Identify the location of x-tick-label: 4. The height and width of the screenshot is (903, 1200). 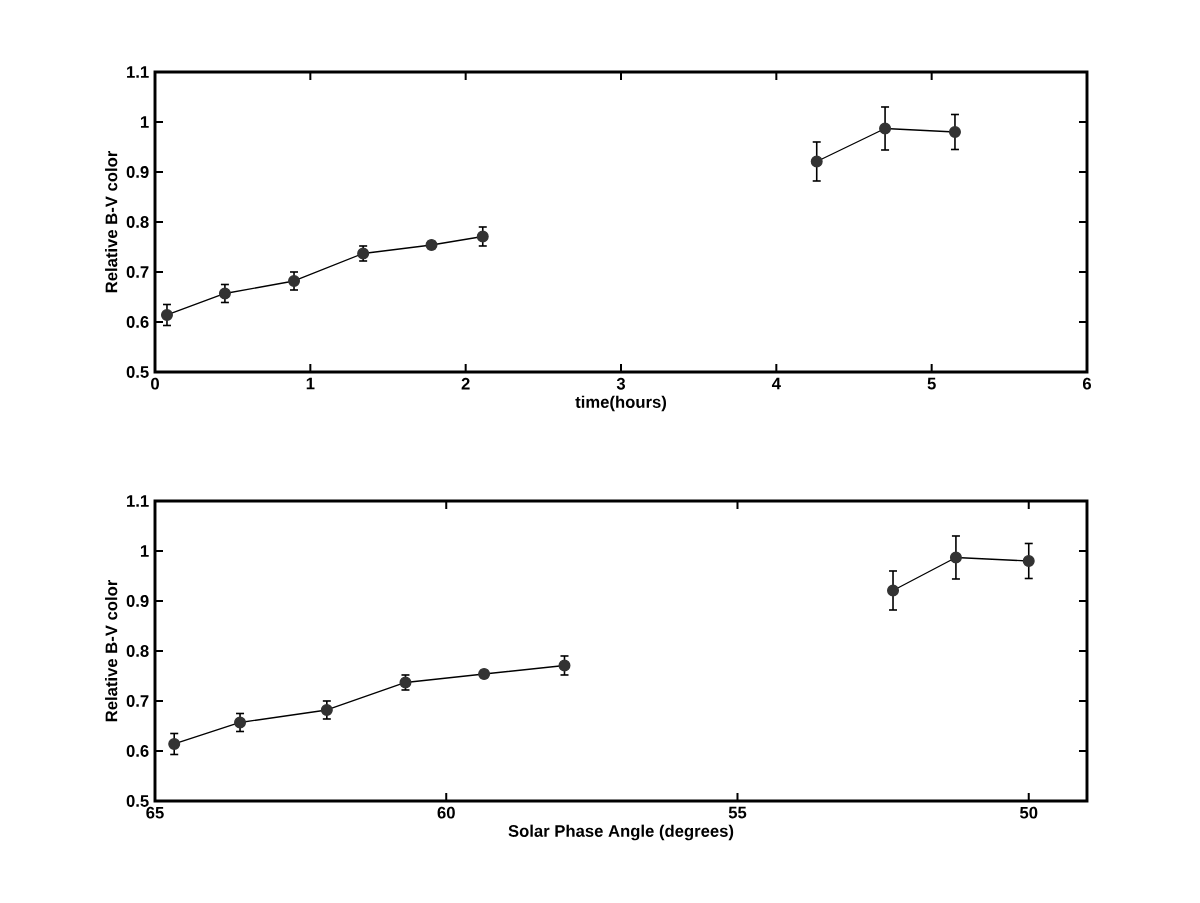
(776, 383).